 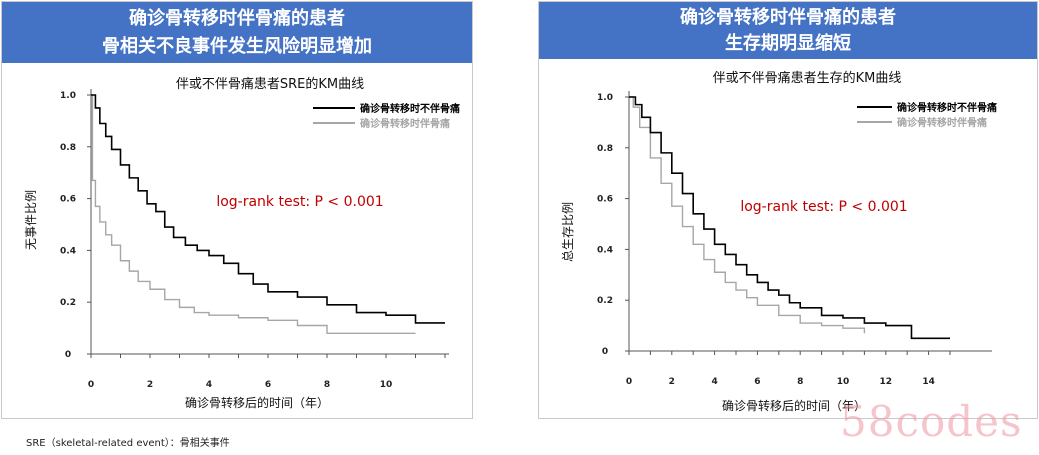 What do you see at coordinates (270, 84) in the screenshot?
I see `chart-title: 伴或不伴骨痛患者SRE的KM曲线` at bounding box center [270, 84].